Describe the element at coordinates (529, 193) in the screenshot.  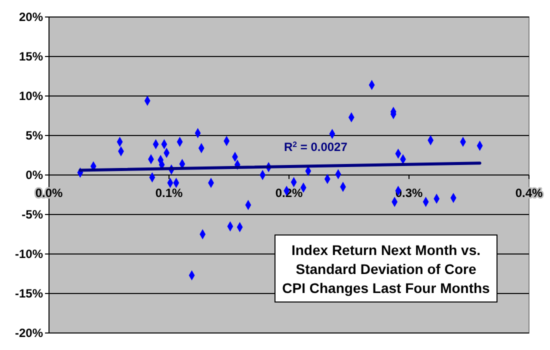
I see `x-tick-label: 0.4%` at that location.